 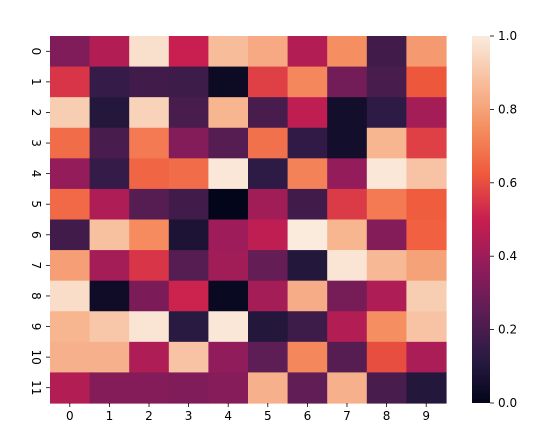 What do you see at coordinates (36, 113) in the screenshot?
I see `y-tick-label: 2` at bounding box center [36, 113].